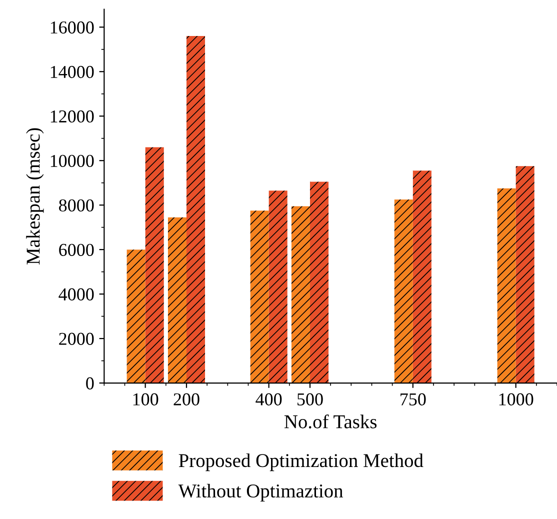  What do you see at coordinates (72, 27) in the screenshot?
I see `y-tick-label: 16000` at bounding box center [72, 27].